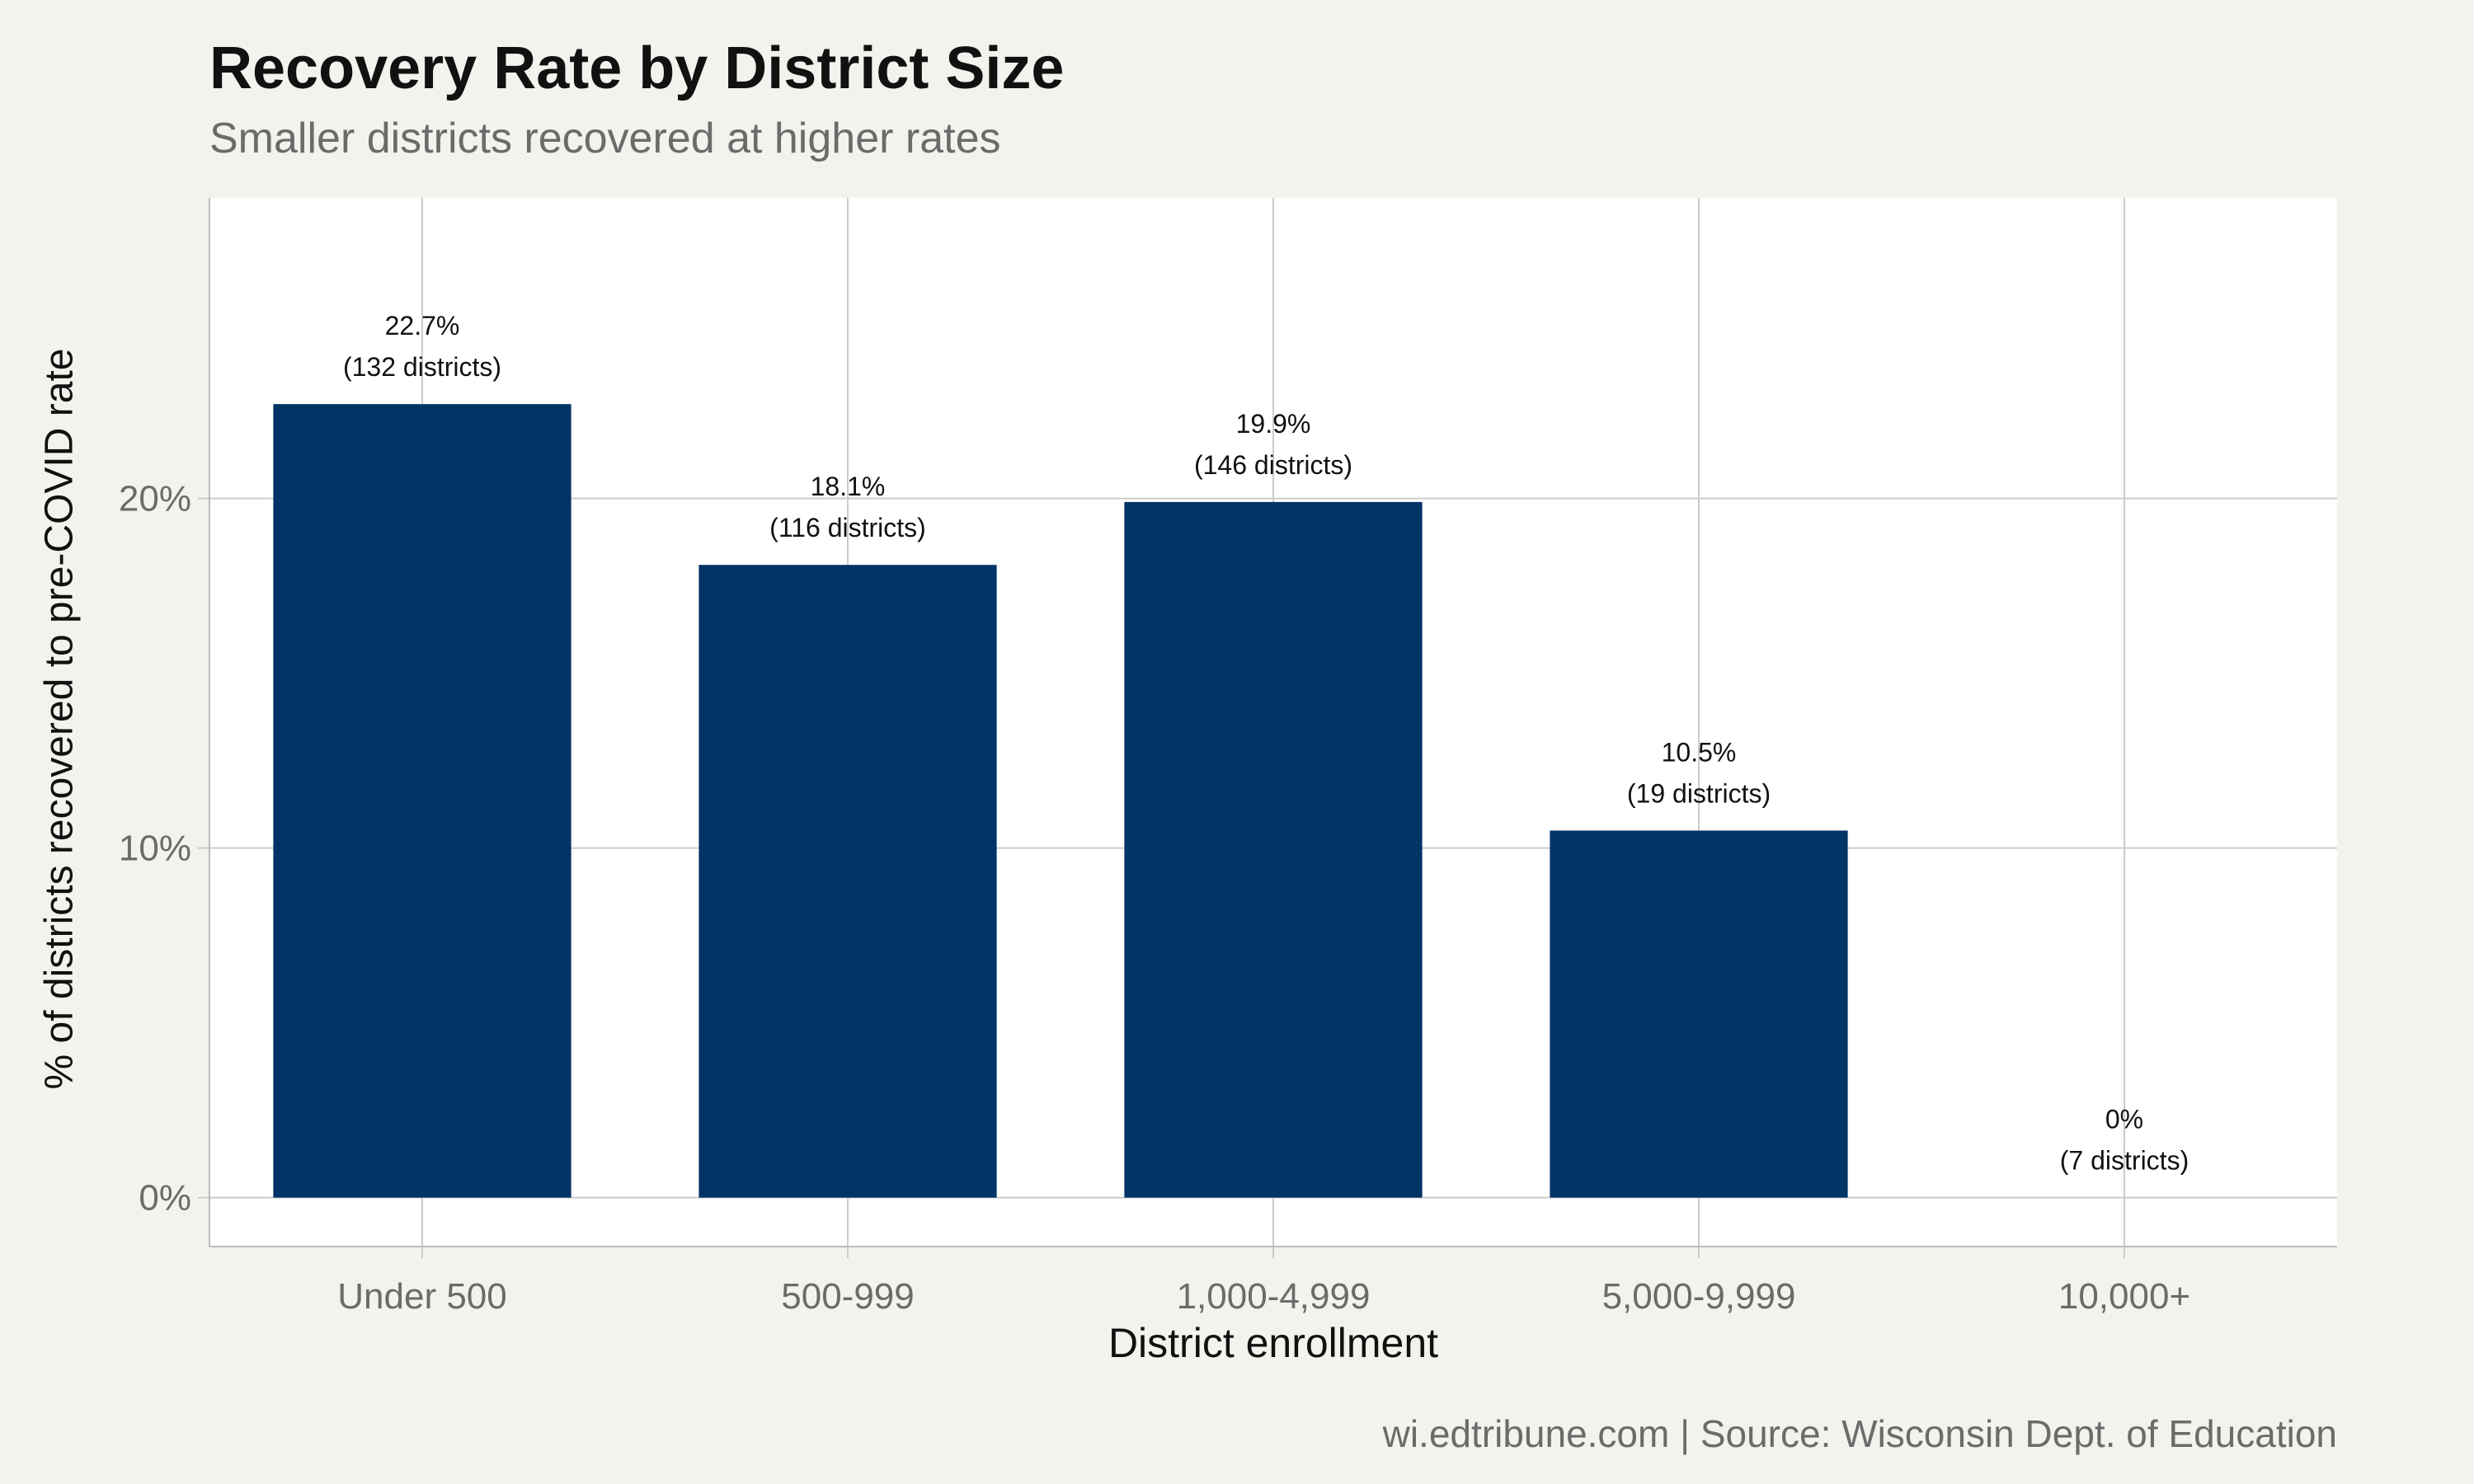 The image size is (2474, 1484). What do you see at coordinates (155, 499) in the screenshot?
I see `y-tick-label: 20%` at bounding box center [155, 499].